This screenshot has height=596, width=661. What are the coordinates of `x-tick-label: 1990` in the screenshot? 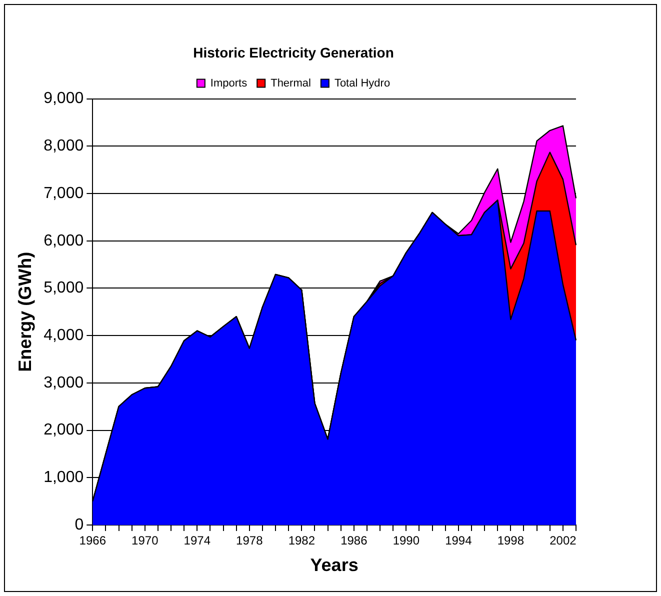 It's located at (406, 541).